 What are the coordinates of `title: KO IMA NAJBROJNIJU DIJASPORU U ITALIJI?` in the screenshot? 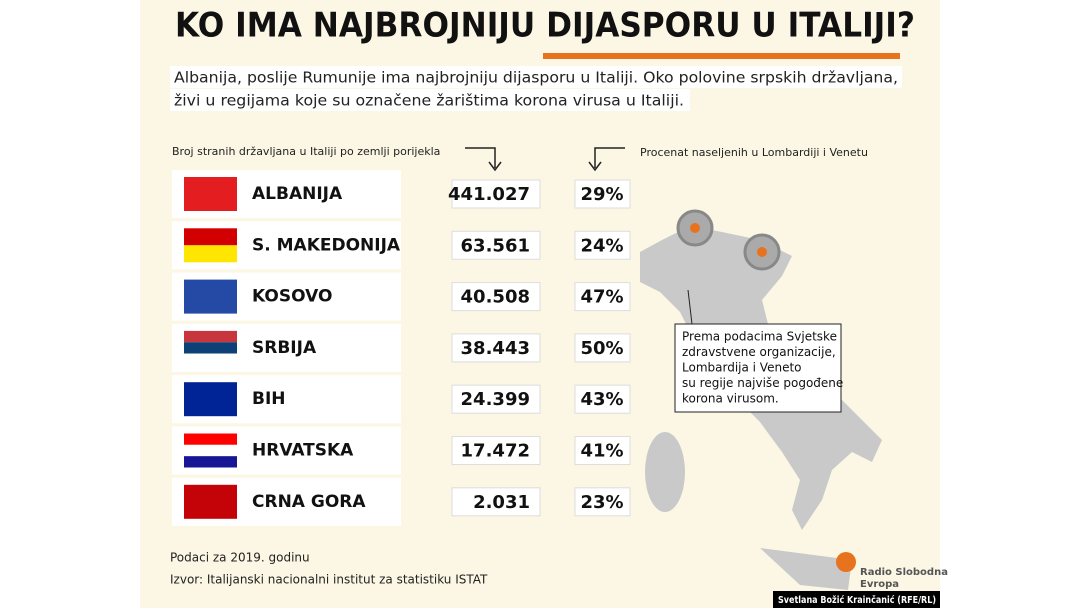 It's located at (545, 26).